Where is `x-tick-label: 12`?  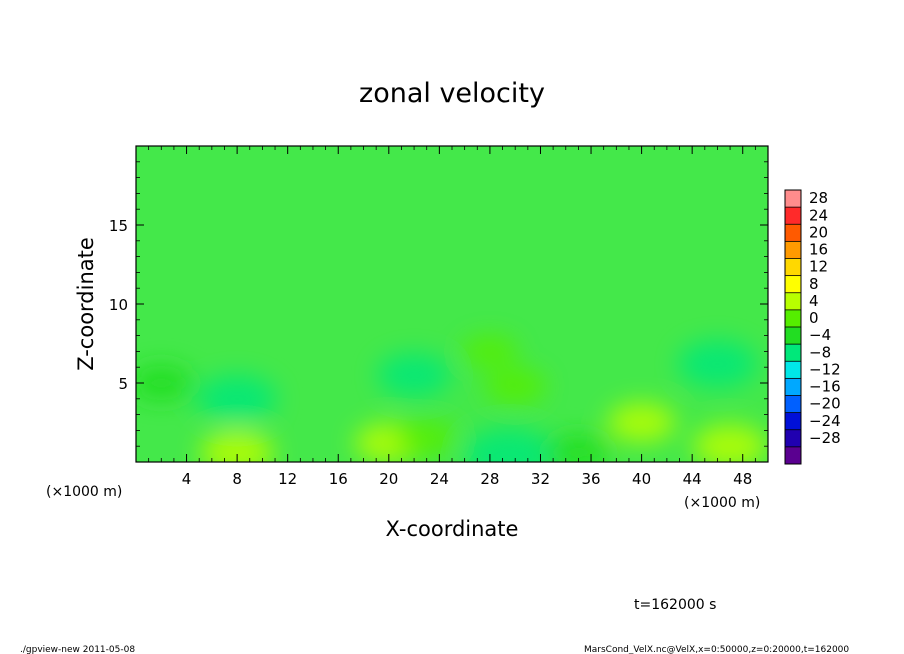 x-tick-label: 12 is located at coordinates (287, 479).